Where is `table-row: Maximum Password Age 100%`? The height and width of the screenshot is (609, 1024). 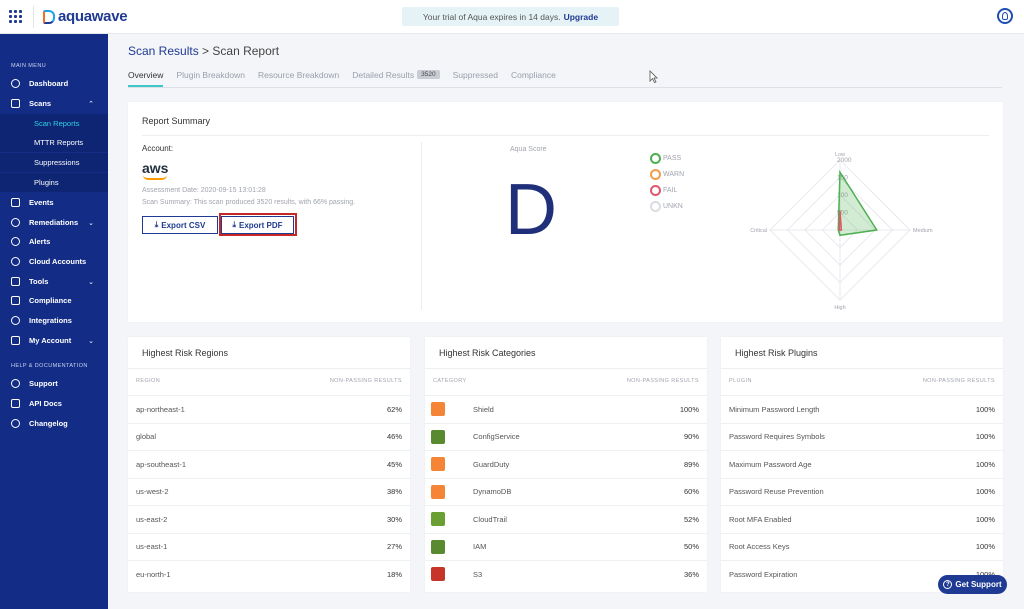
table-row: Maximum Password Age 100% is located at coordinates (862, 464).